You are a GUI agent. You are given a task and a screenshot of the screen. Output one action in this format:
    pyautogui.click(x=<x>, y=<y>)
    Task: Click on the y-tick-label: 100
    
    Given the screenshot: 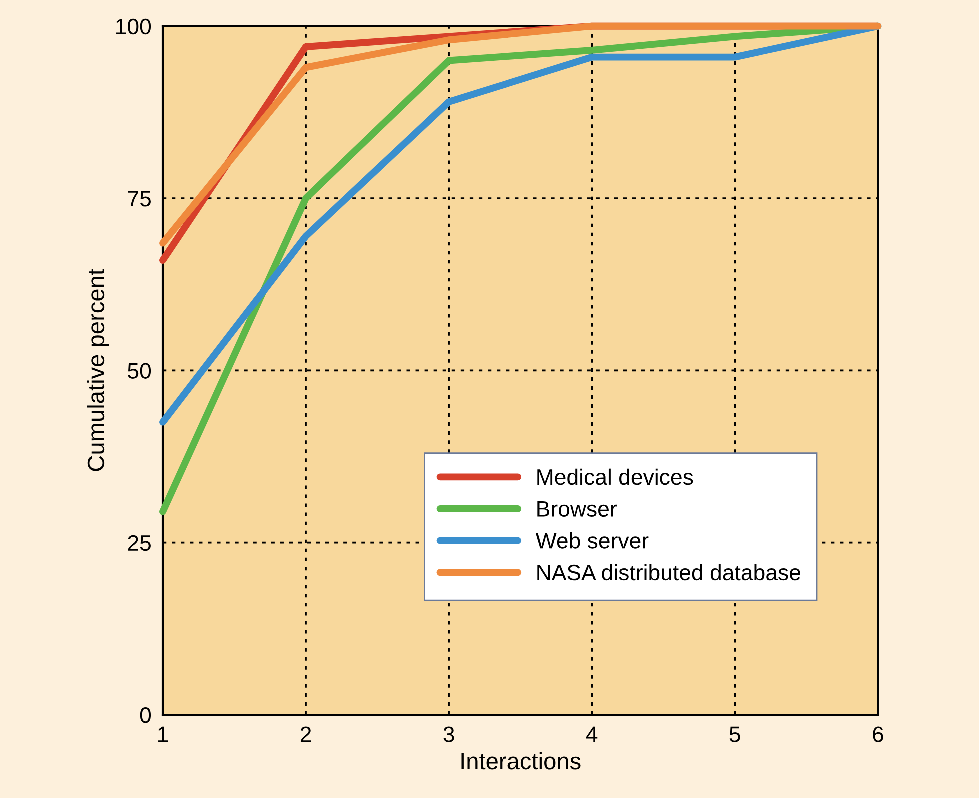 What is the action you would take?
    pyautogui.click(x=134, y=26)
    